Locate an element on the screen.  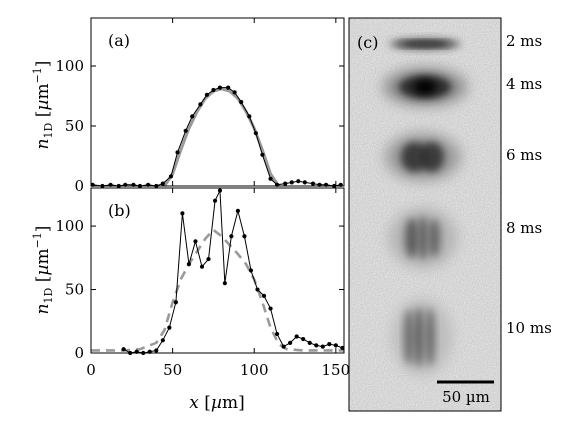
time-label-4ms: 4 ms is located at coordinates (524, 84).